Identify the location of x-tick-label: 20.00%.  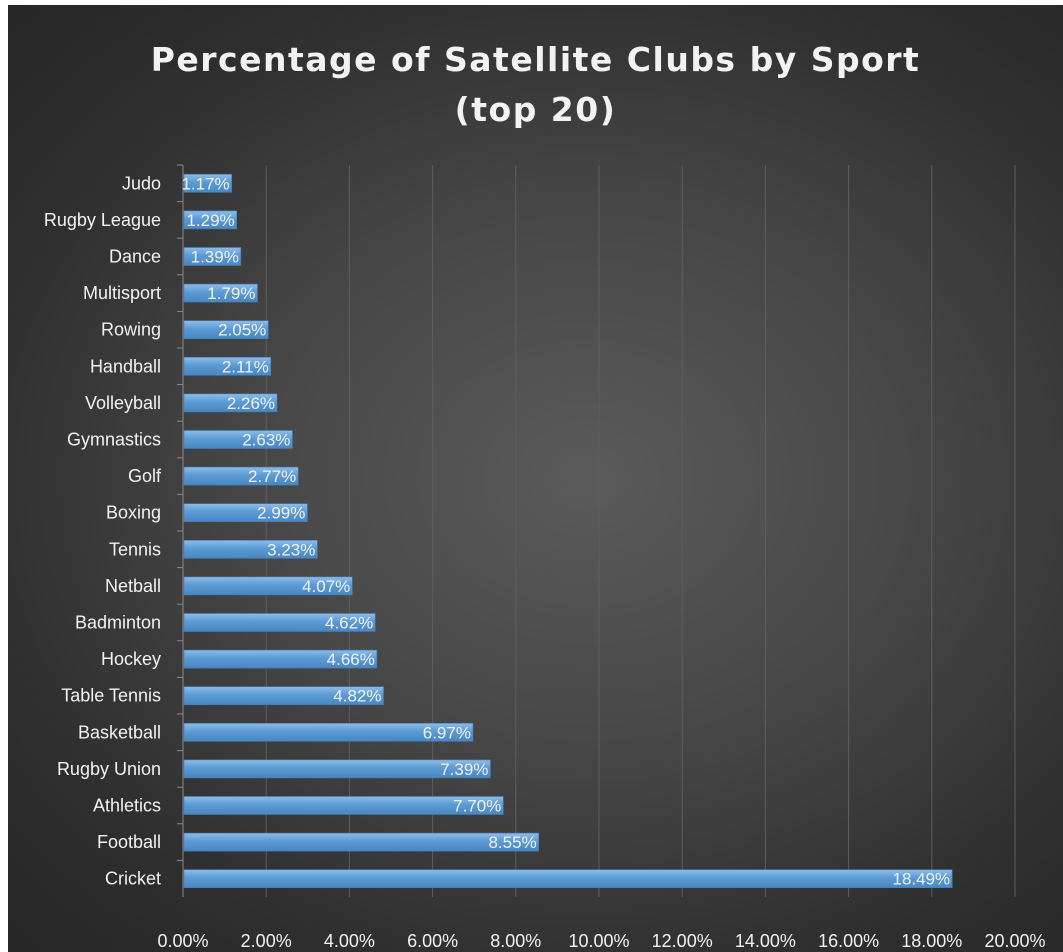
(1014, 941).